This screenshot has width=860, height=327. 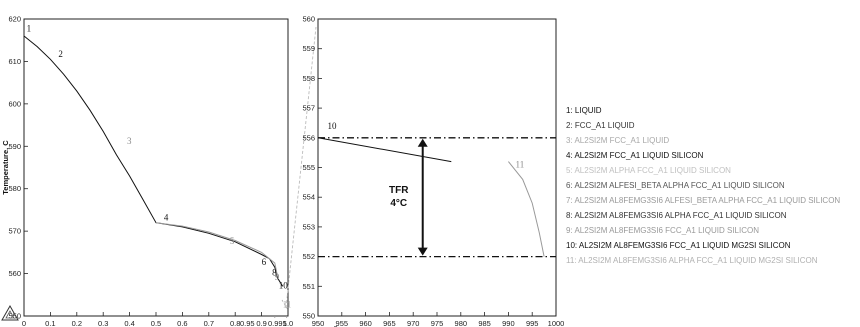 What do you see at coordinates (209, 323) in the screenshot?
I see `x-tick-label: 0.7` at bounding box center [209, 323].